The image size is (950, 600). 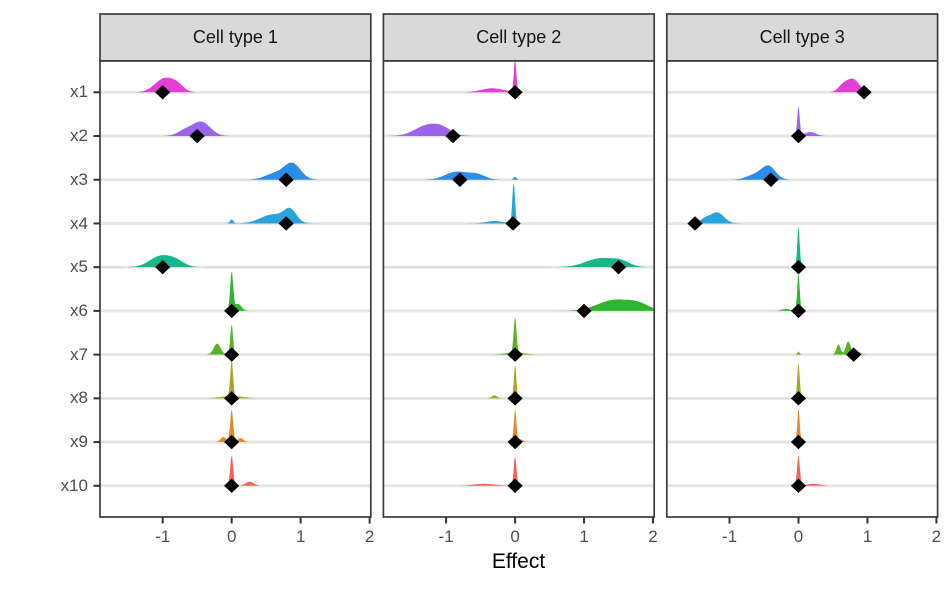 I want to click on y-axis-label: x4, so click(x=79, y=223).